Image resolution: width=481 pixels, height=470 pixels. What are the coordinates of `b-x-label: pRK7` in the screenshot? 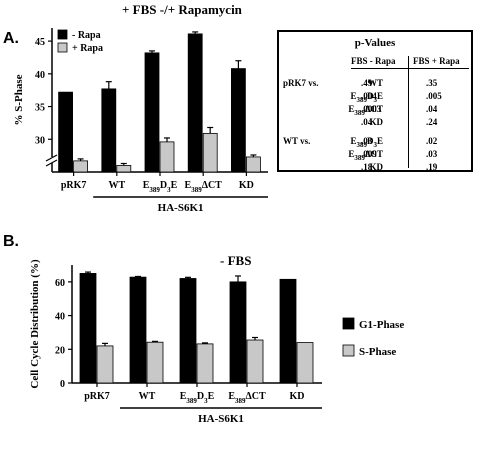 It's located at (97, 396).